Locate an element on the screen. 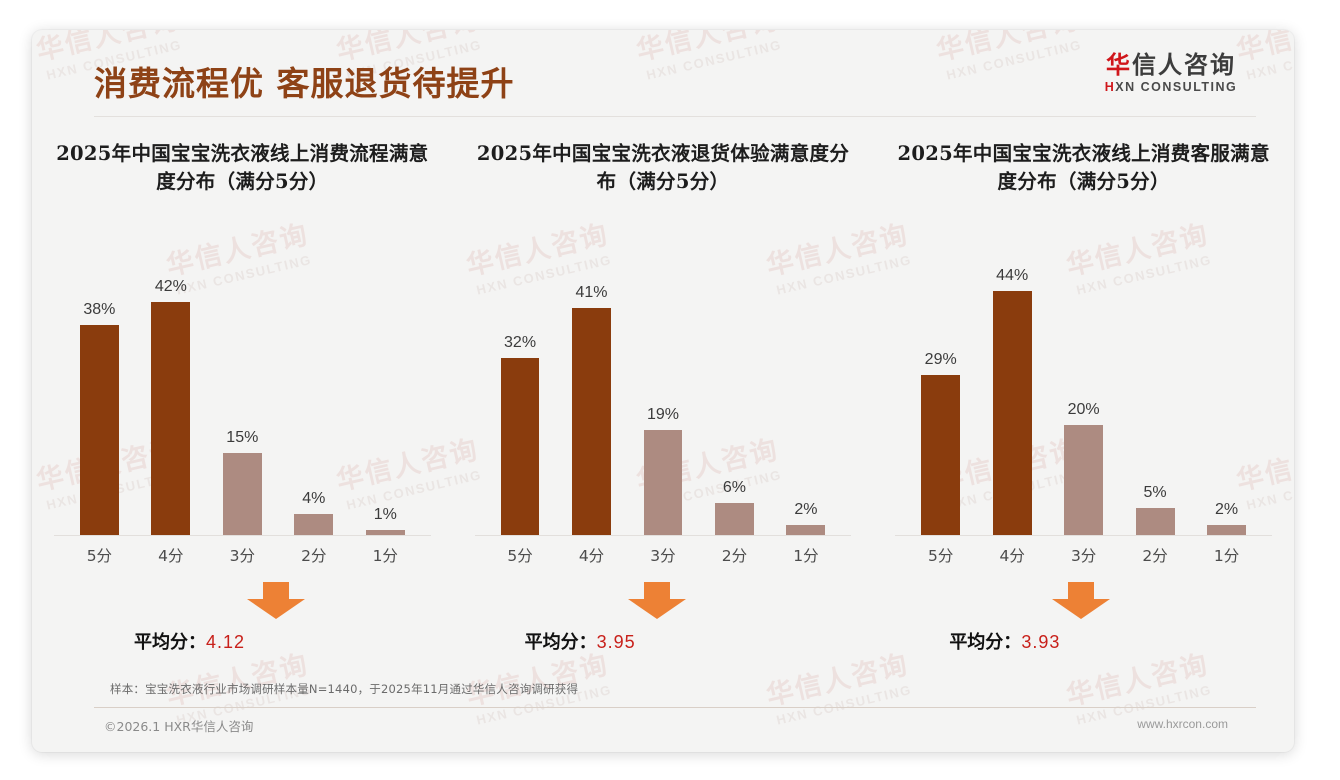 Image resolution: width=1340 pixels, height=780 pixels. bar-column: 20% is located at coordinates (1083, 397).